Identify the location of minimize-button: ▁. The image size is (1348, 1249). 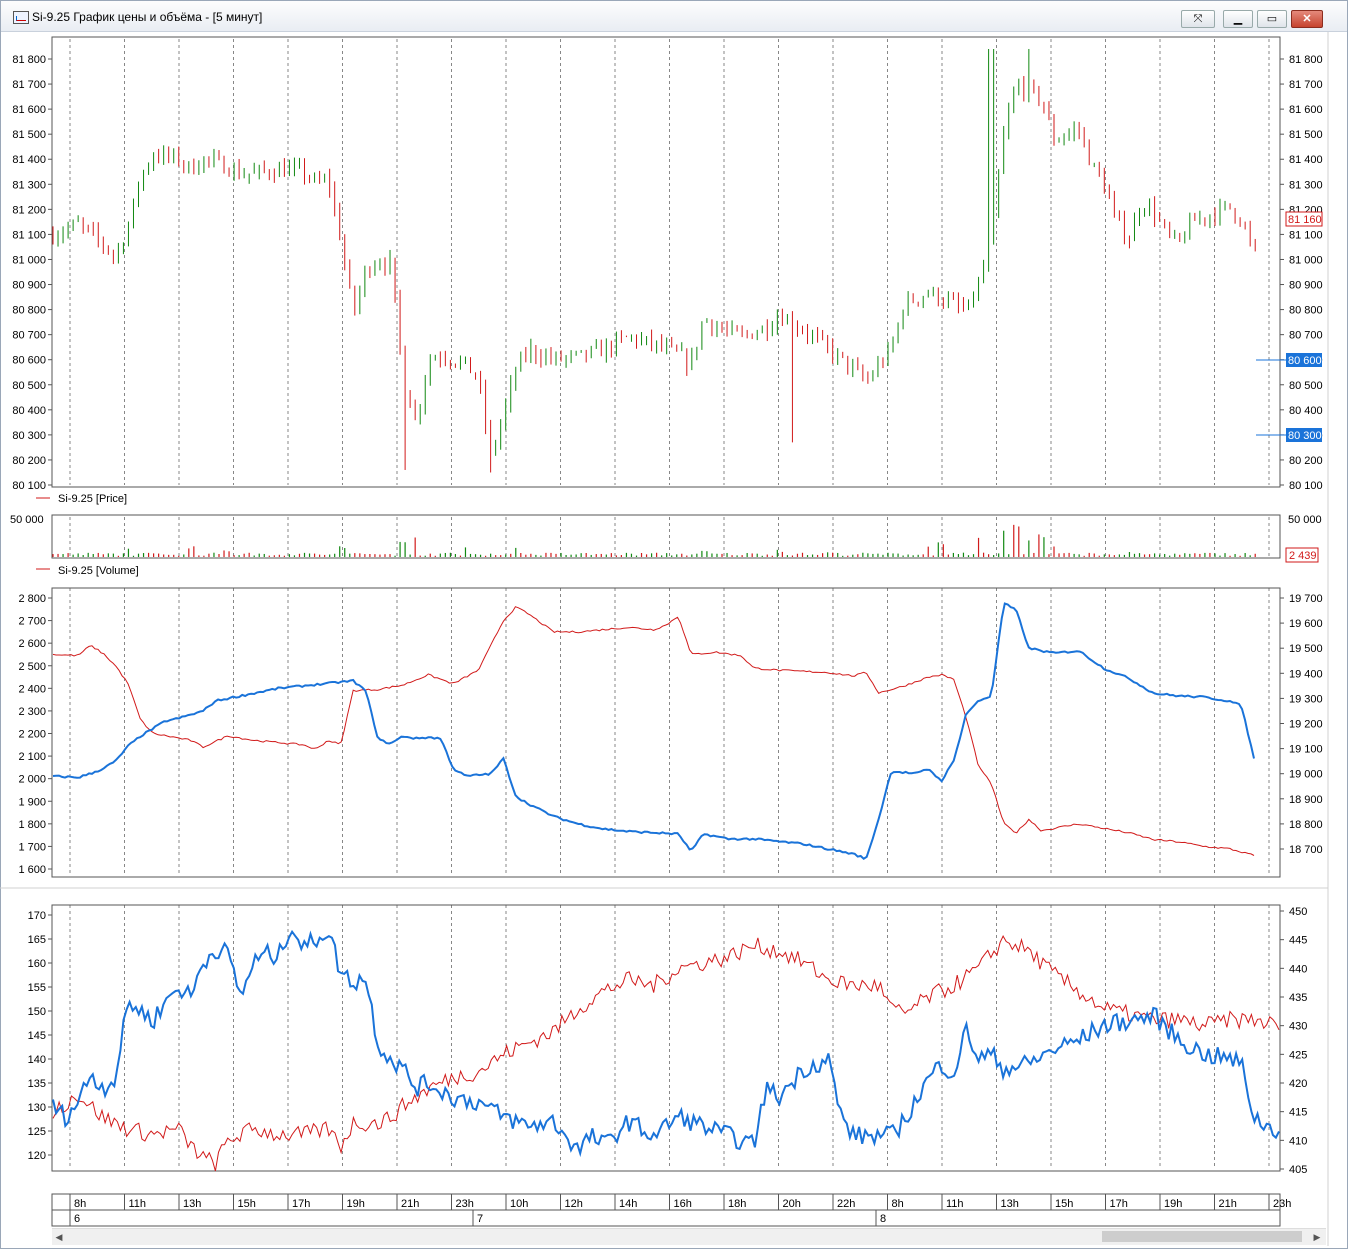
(1238, 19).